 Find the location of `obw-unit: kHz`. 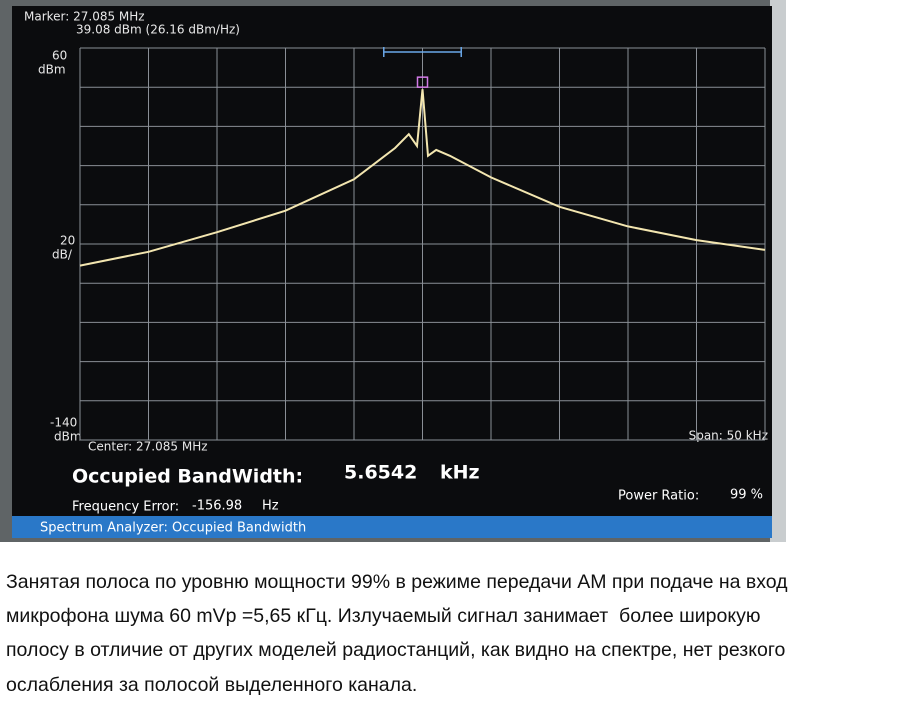

obw-unit: kHz is located at coordinates (460, 473).